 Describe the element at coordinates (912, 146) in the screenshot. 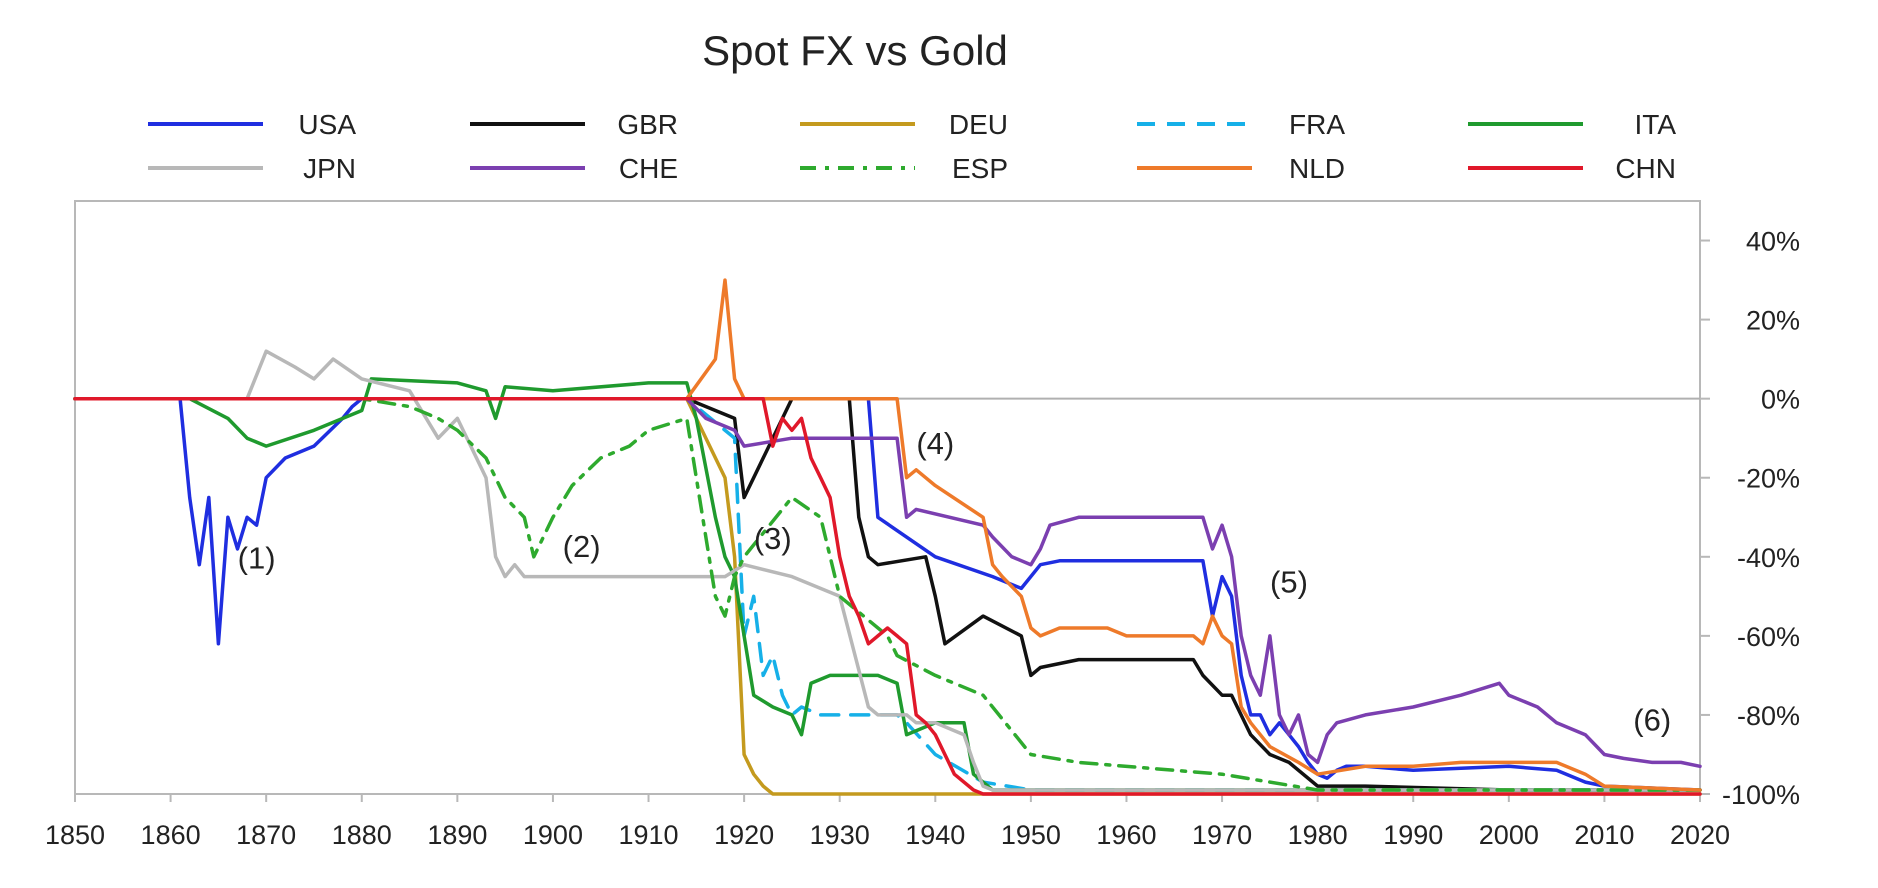

I see `legend: USA GBR DEU FRA ITA JPN CHE ESP NLD CHN` at that location.